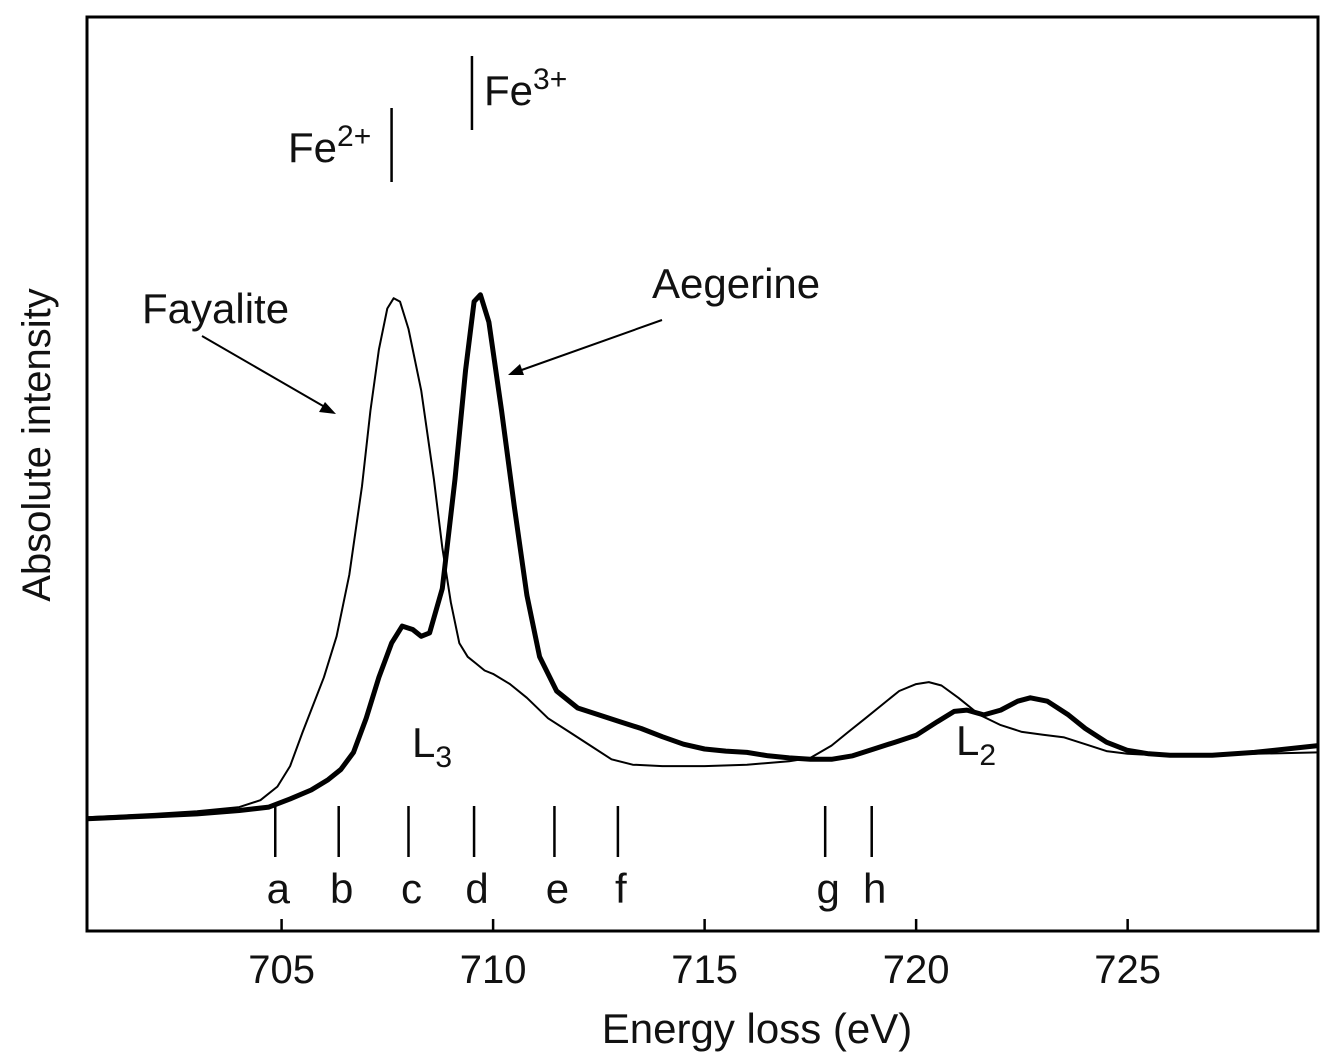  What do you see at coordinates (589, 346) in the screenshot?
I see `aegerine-arrow-line` at bounding box center [589, 346].